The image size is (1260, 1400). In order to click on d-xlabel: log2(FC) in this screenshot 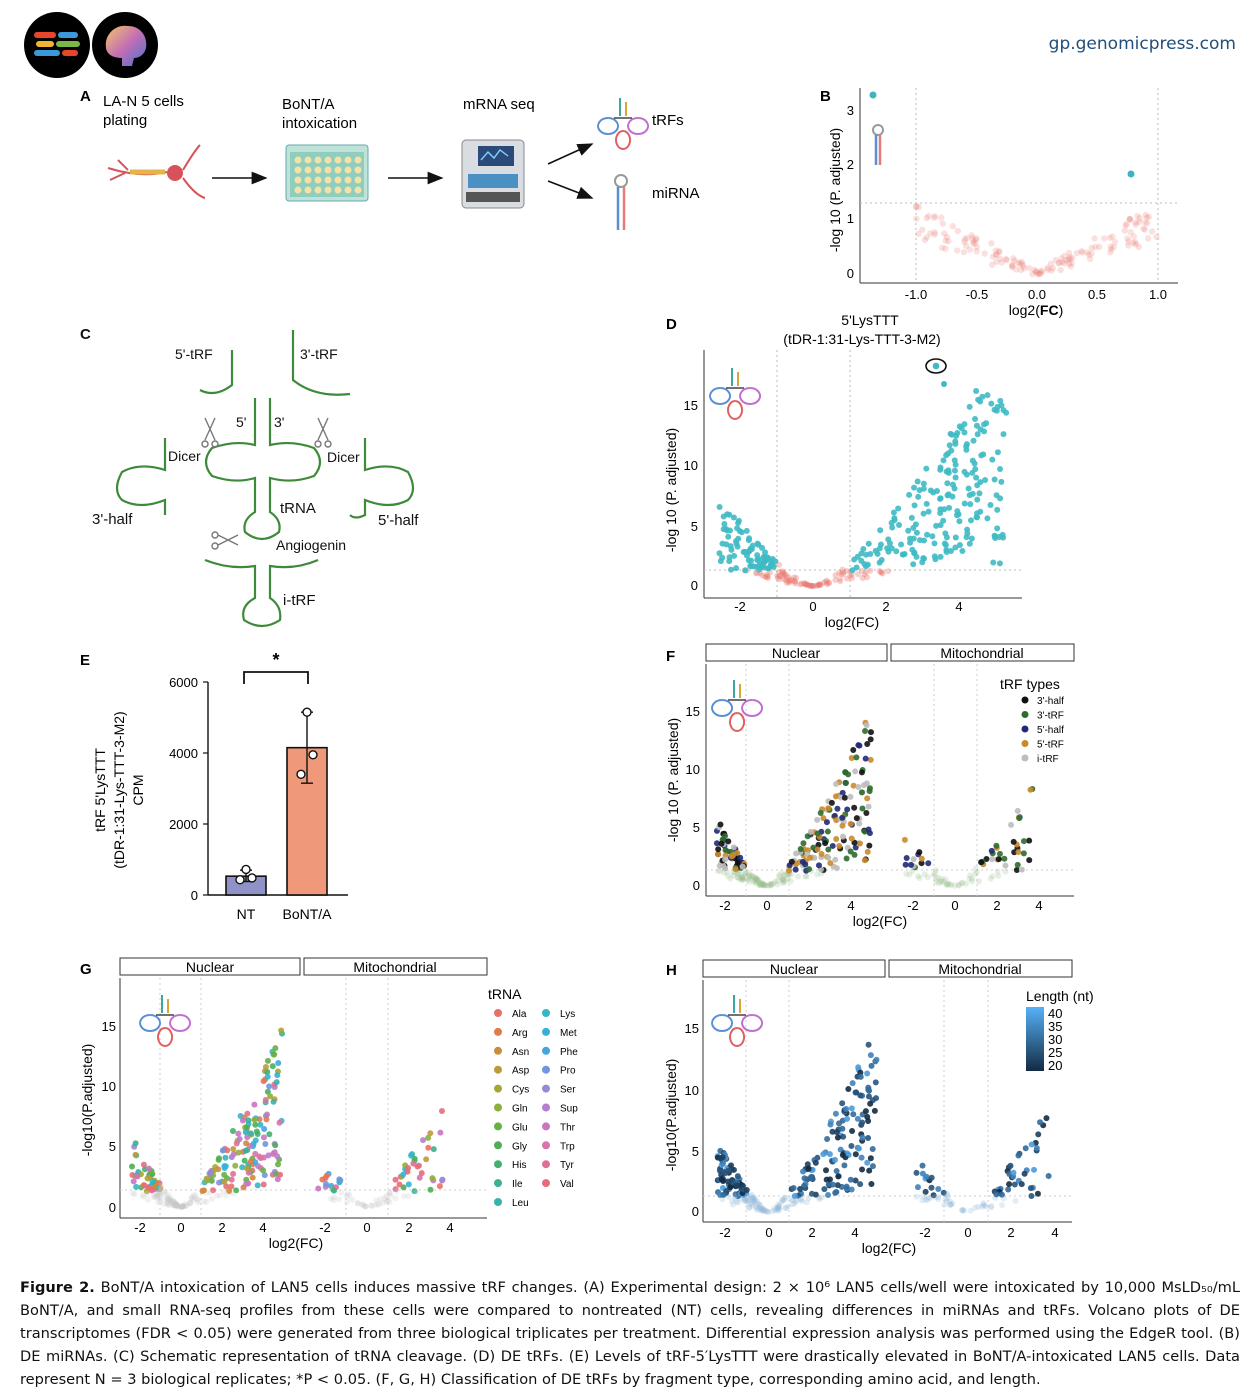, I will do `click(852, 622)`.